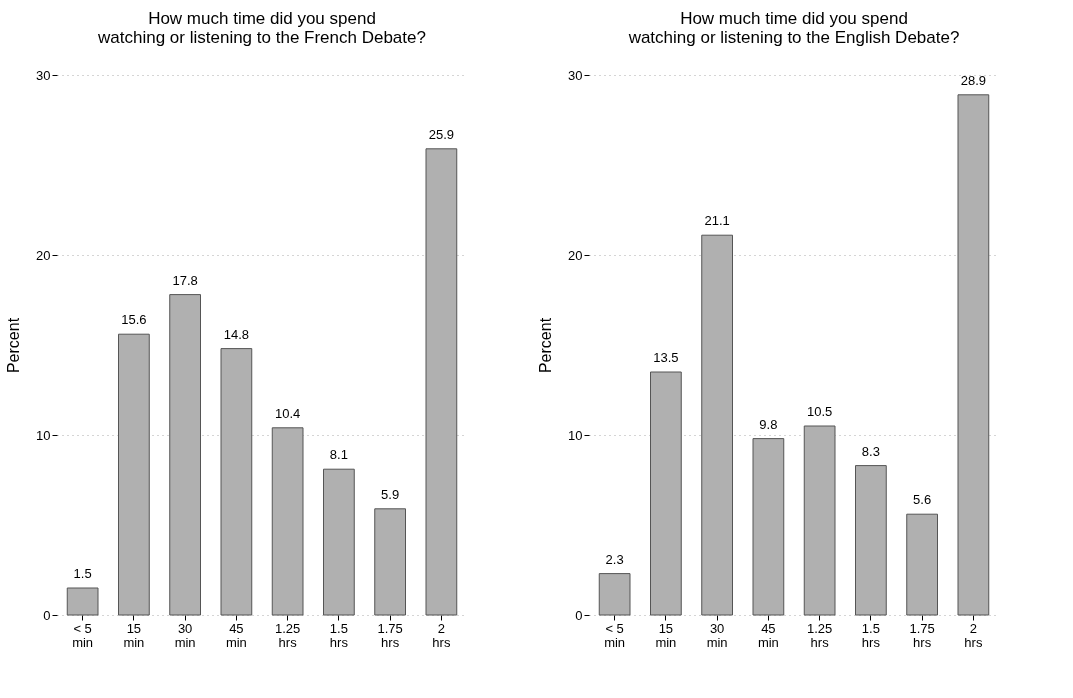 Image resolution: width=1073 pixels, height=698 pixels. What do you see at coordinates (870, 451) in the screenshot?
I see `data-label: 8.3` at bounding box center [870, 451].